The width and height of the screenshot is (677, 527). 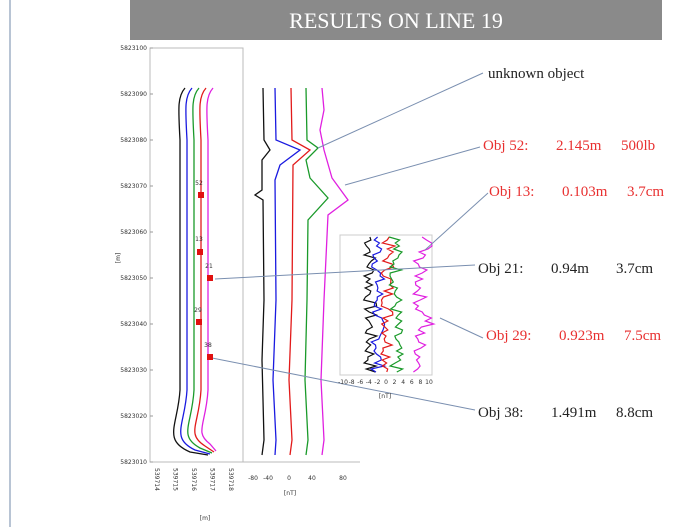 I want to click on marker-label: 29, so click(x=198, y=310).